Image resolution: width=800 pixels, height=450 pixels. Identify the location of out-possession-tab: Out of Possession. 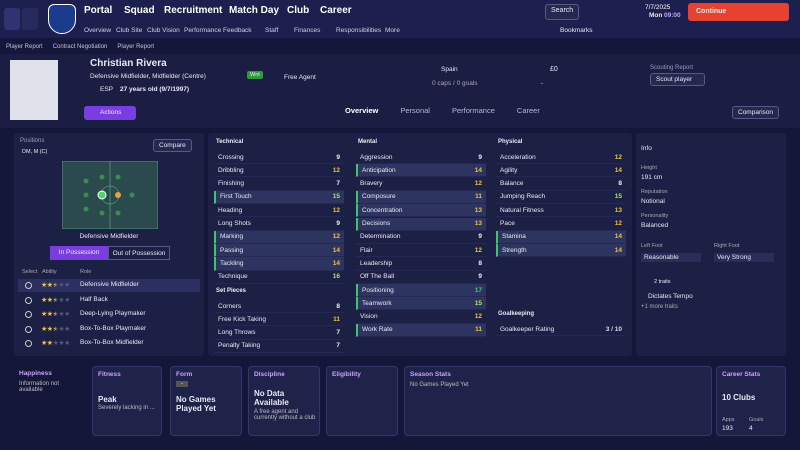
(139, 253).